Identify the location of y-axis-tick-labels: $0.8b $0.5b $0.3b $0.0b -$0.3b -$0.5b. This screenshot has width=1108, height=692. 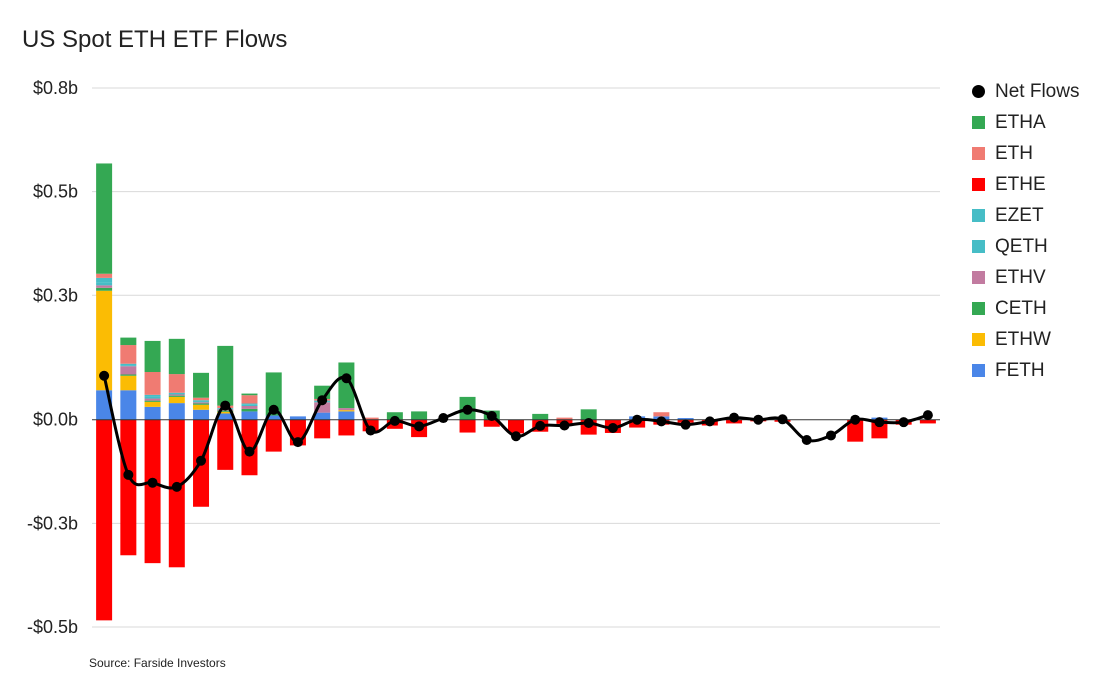
(52, 357).